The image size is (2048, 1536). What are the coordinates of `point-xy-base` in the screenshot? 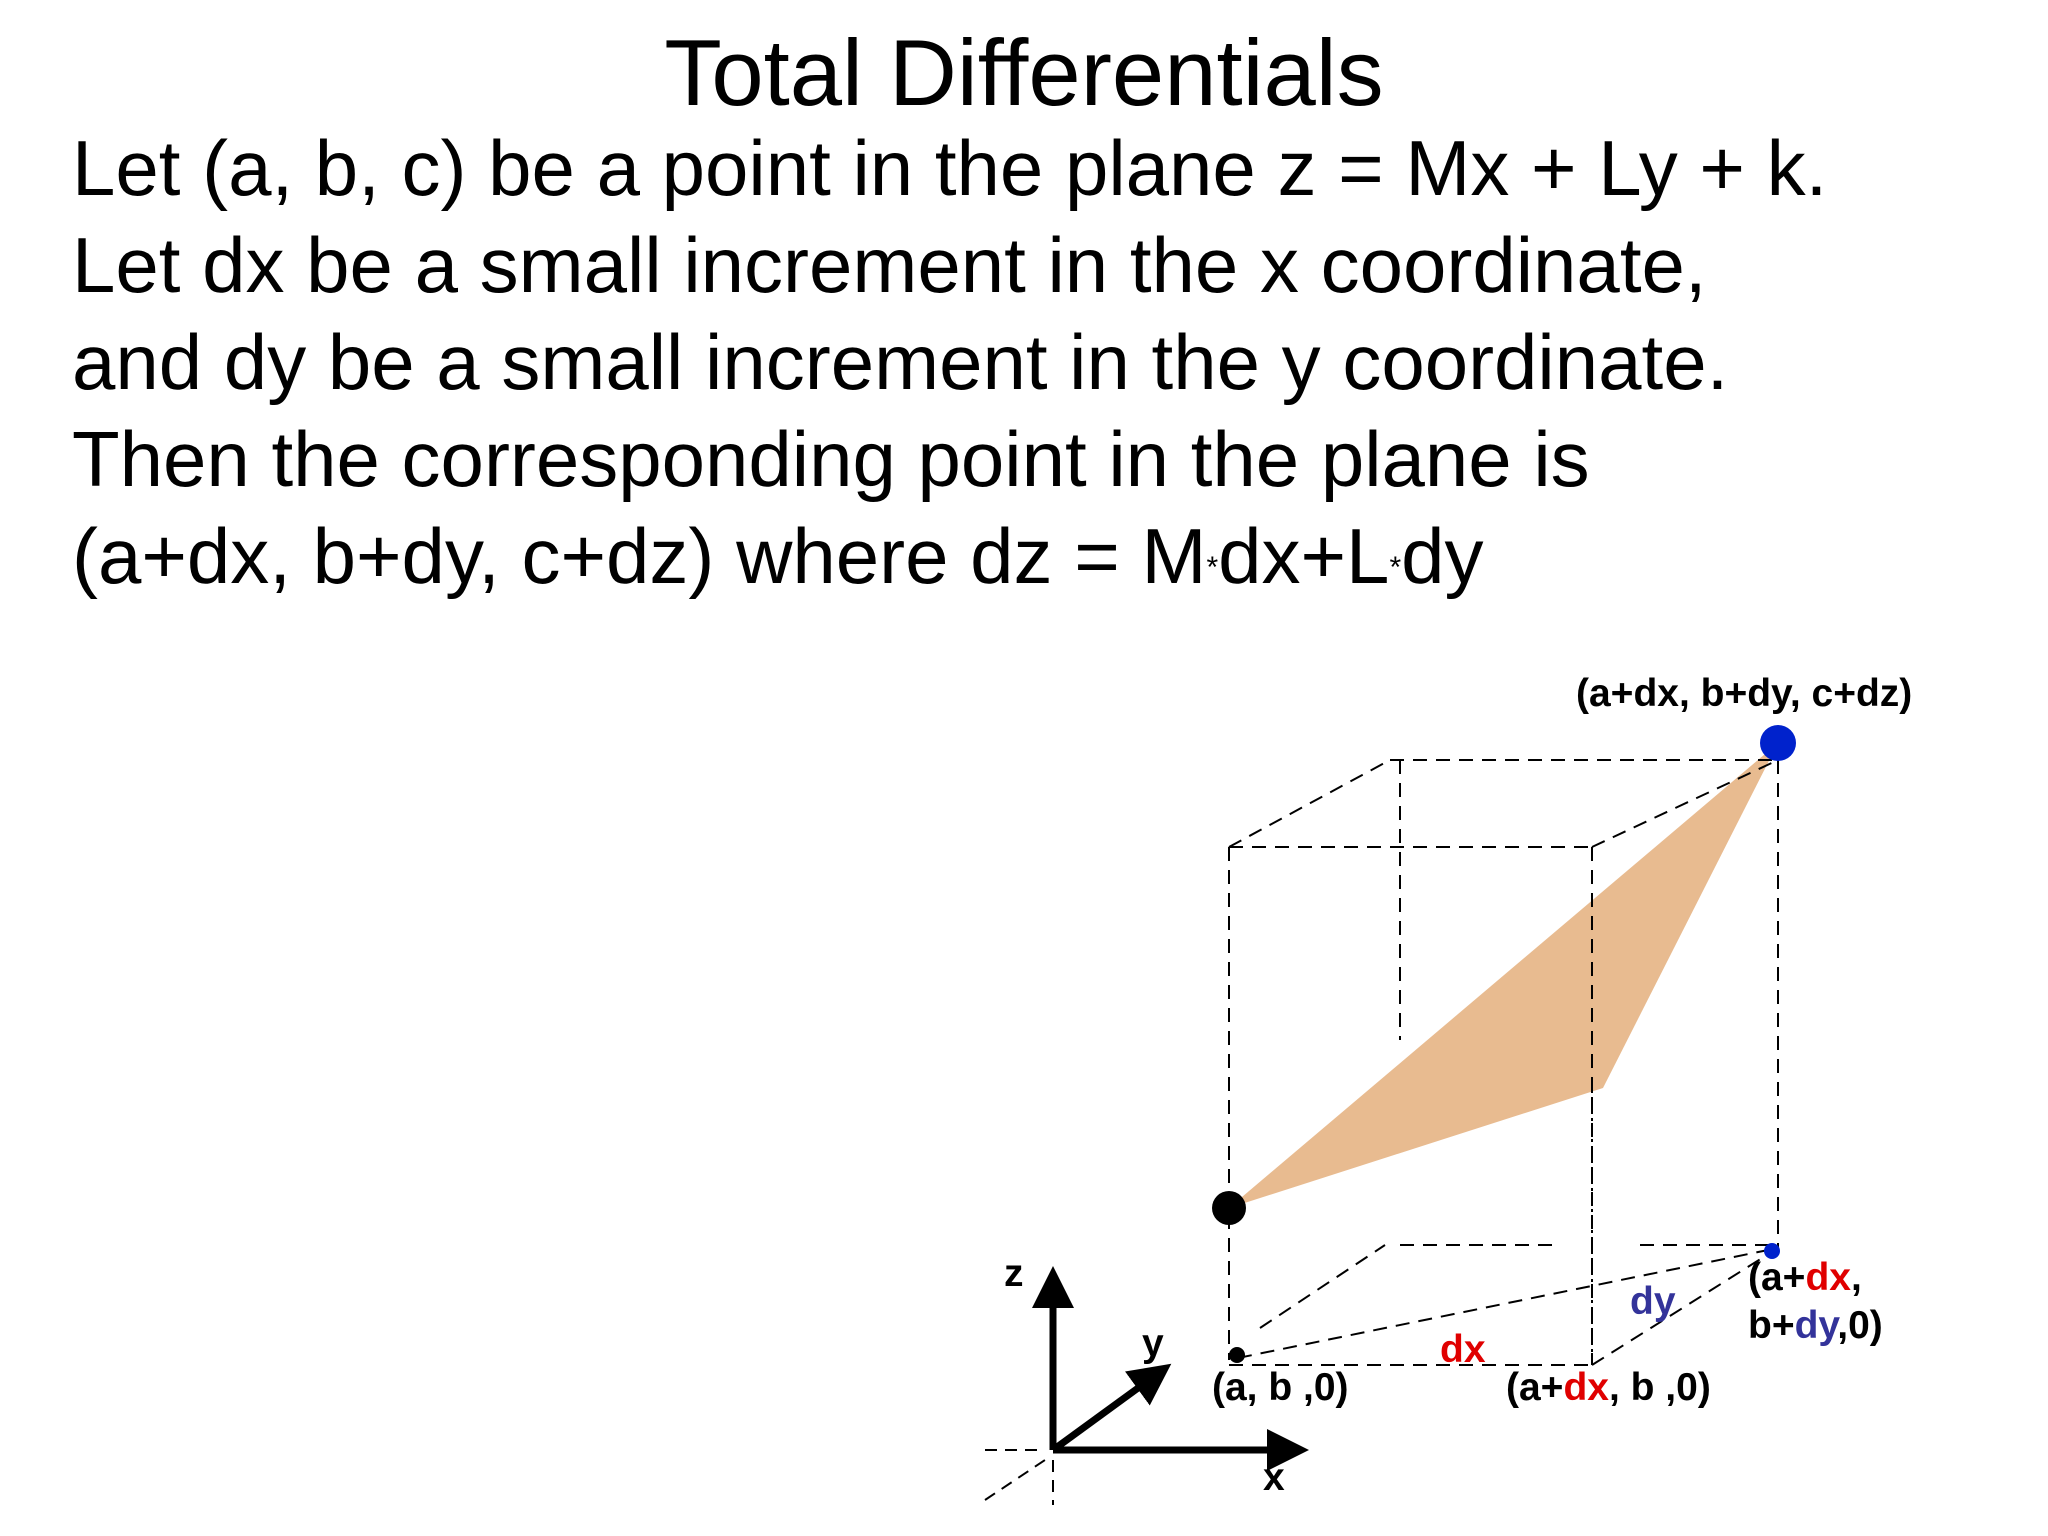 It's located at (1772, 1251).